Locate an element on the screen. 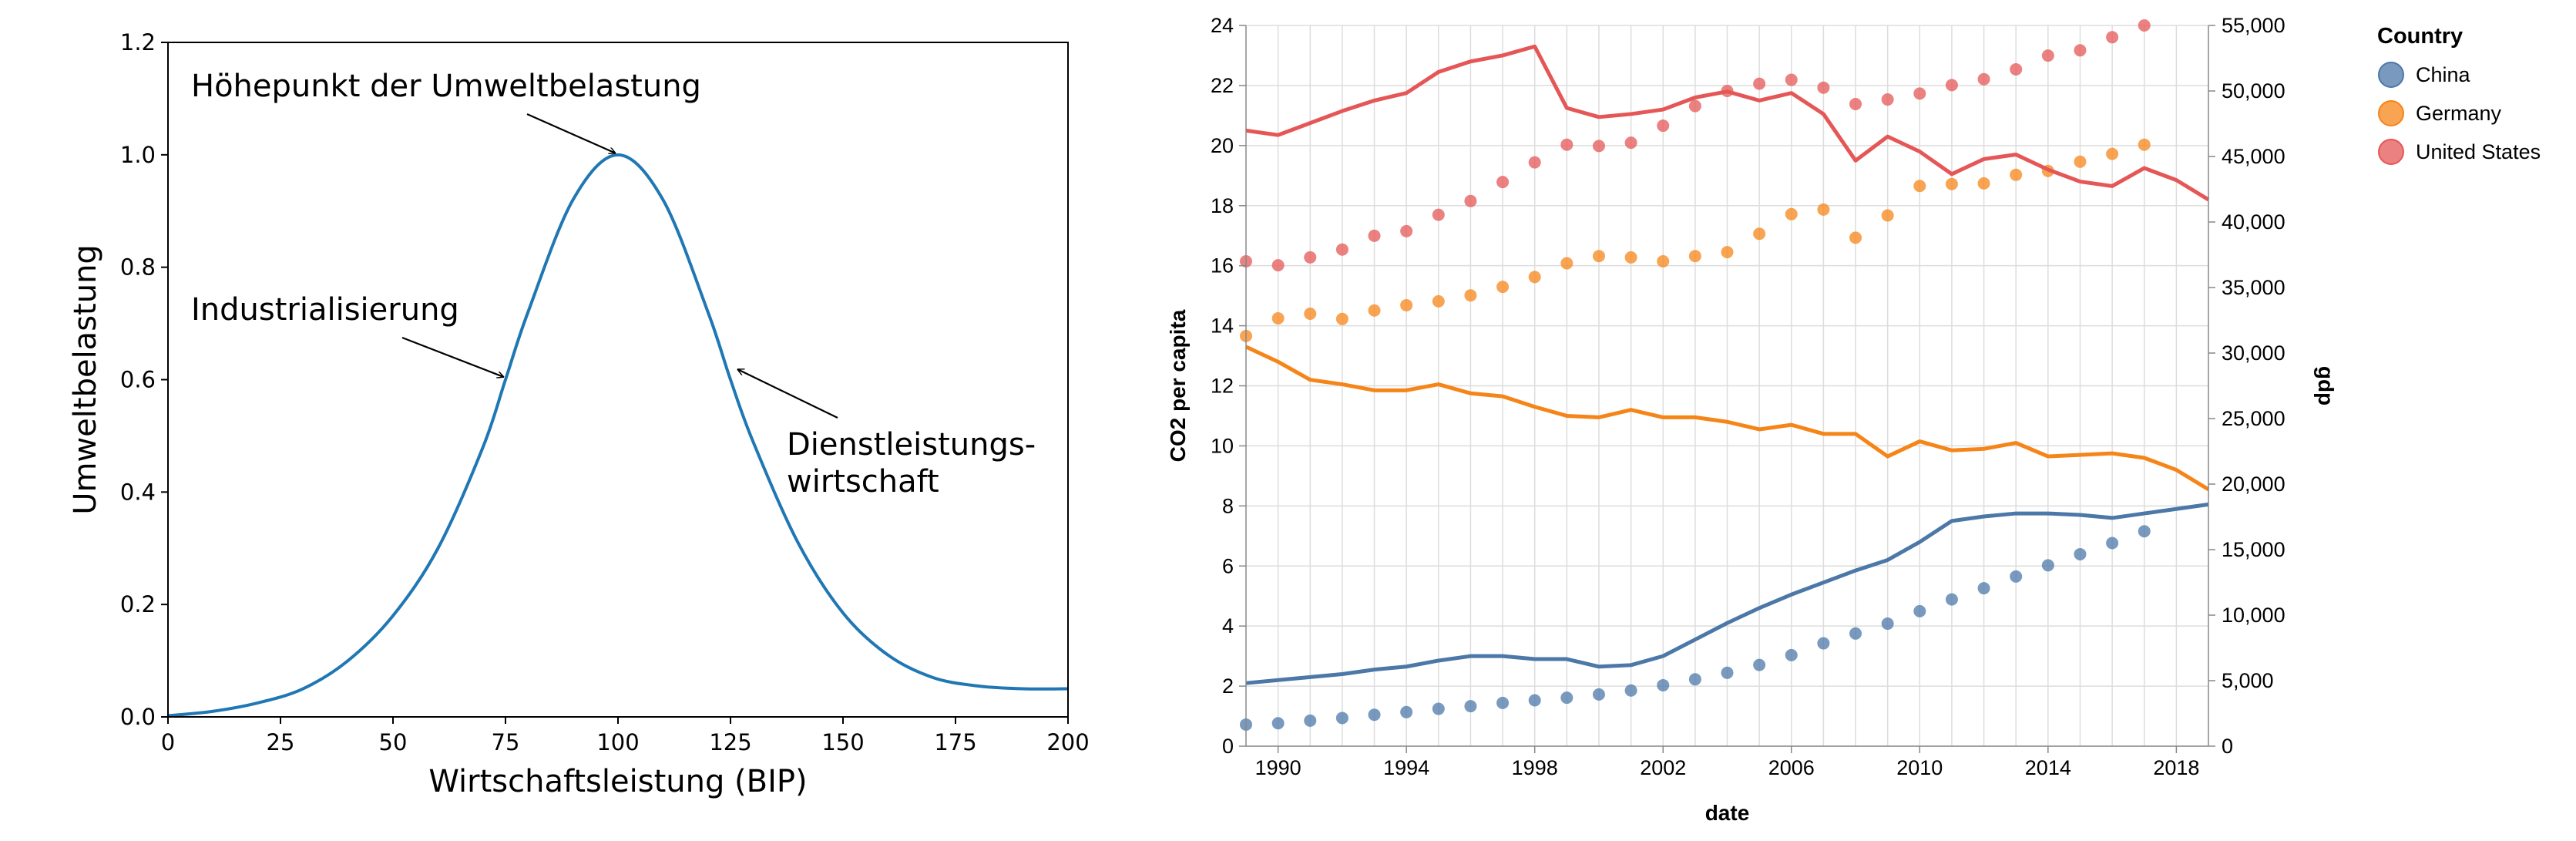  legend-label: Germany is located at coordinates (2459, 114).